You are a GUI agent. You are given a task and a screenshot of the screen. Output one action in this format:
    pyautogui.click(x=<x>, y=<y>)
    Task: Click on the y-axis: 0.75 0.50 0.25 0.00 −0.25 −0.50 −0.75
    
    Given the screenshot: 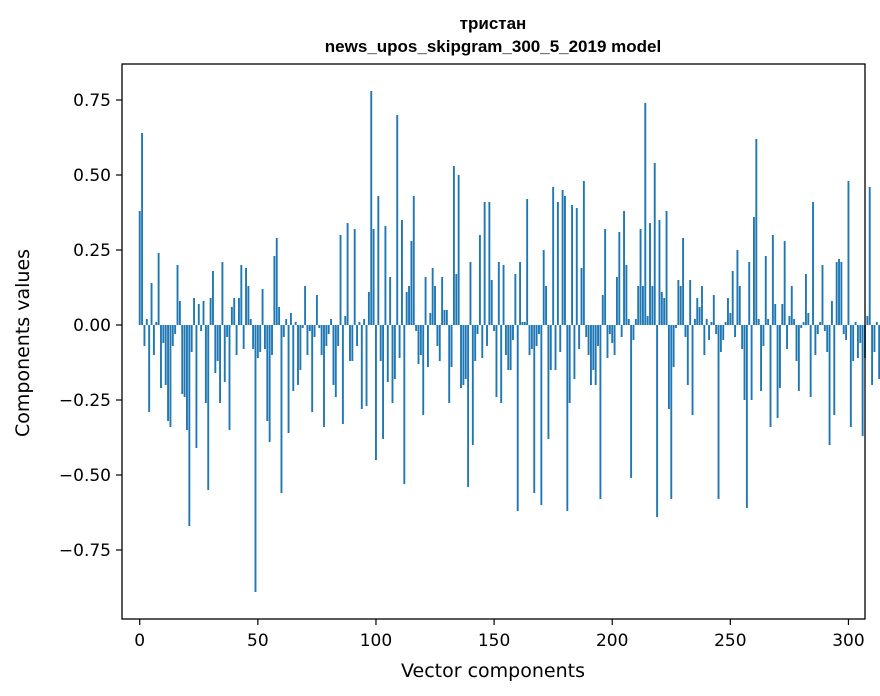 What is the action you would take?
    pyautogui.click(x=90, y=326)
    